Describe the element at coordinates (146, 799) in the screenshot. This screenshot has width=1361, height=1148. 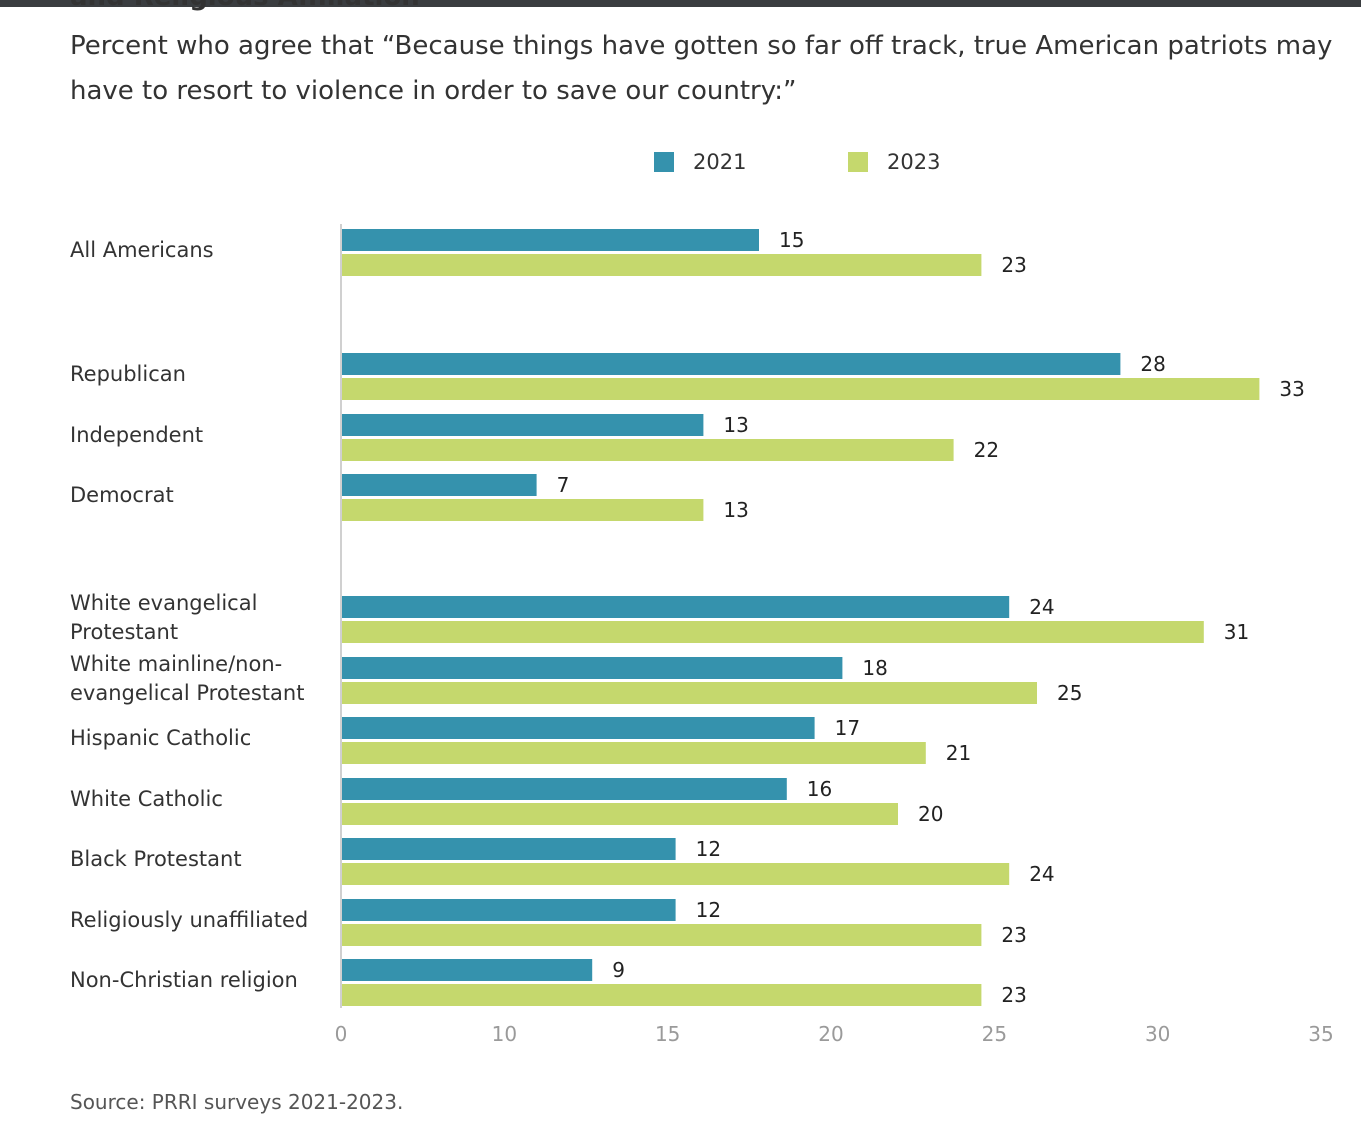
I see `category-label-line: White Catholic` at that location.